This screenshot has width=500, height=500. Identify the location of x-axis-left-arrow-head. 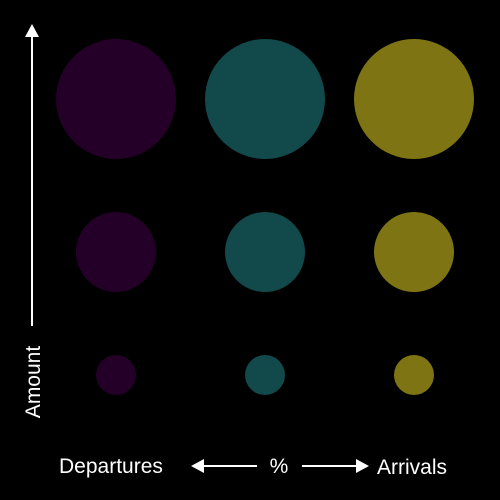
(197, 466).